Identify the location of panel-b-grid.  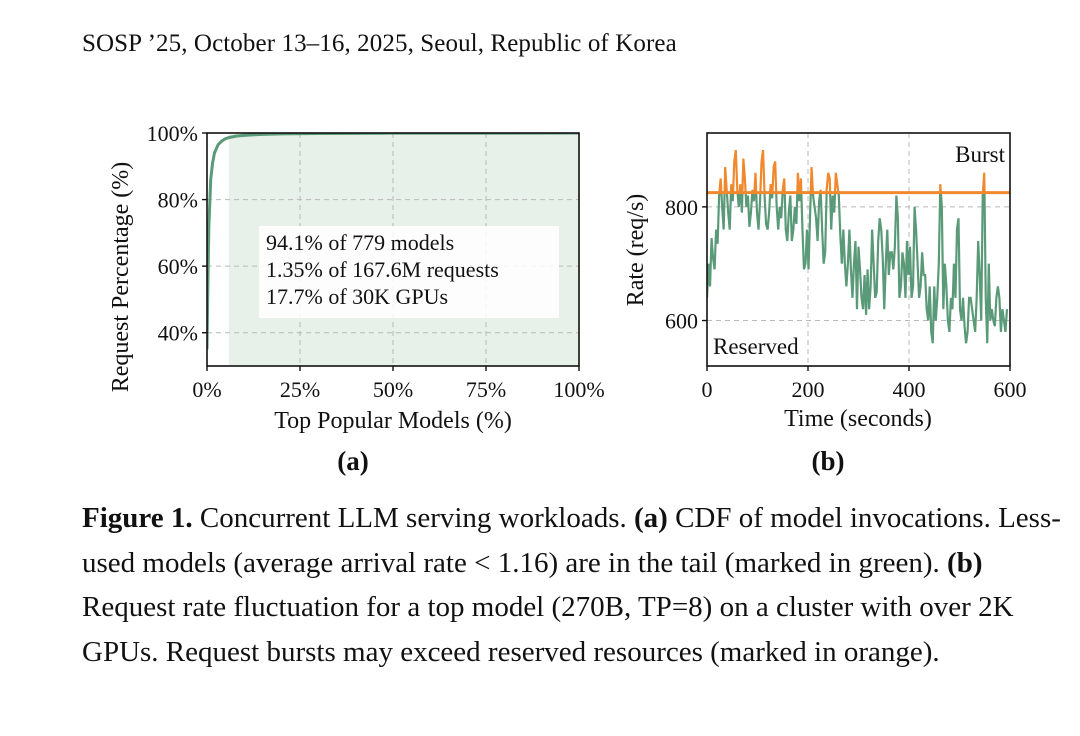
(858, 249).